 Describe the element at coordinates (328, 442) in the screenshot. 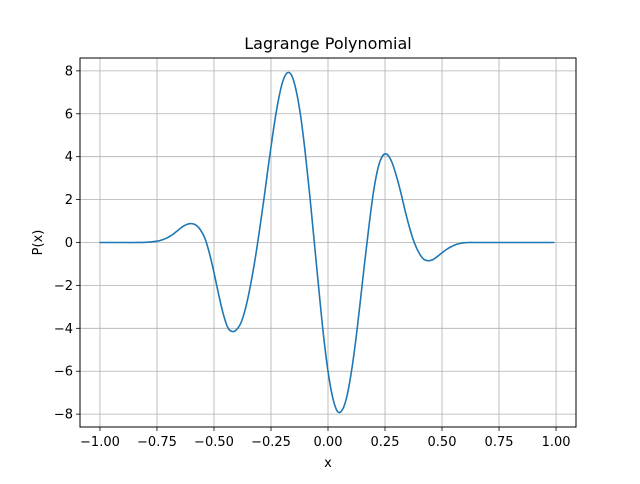

I see `x-tick-label: 0.00` at that location.